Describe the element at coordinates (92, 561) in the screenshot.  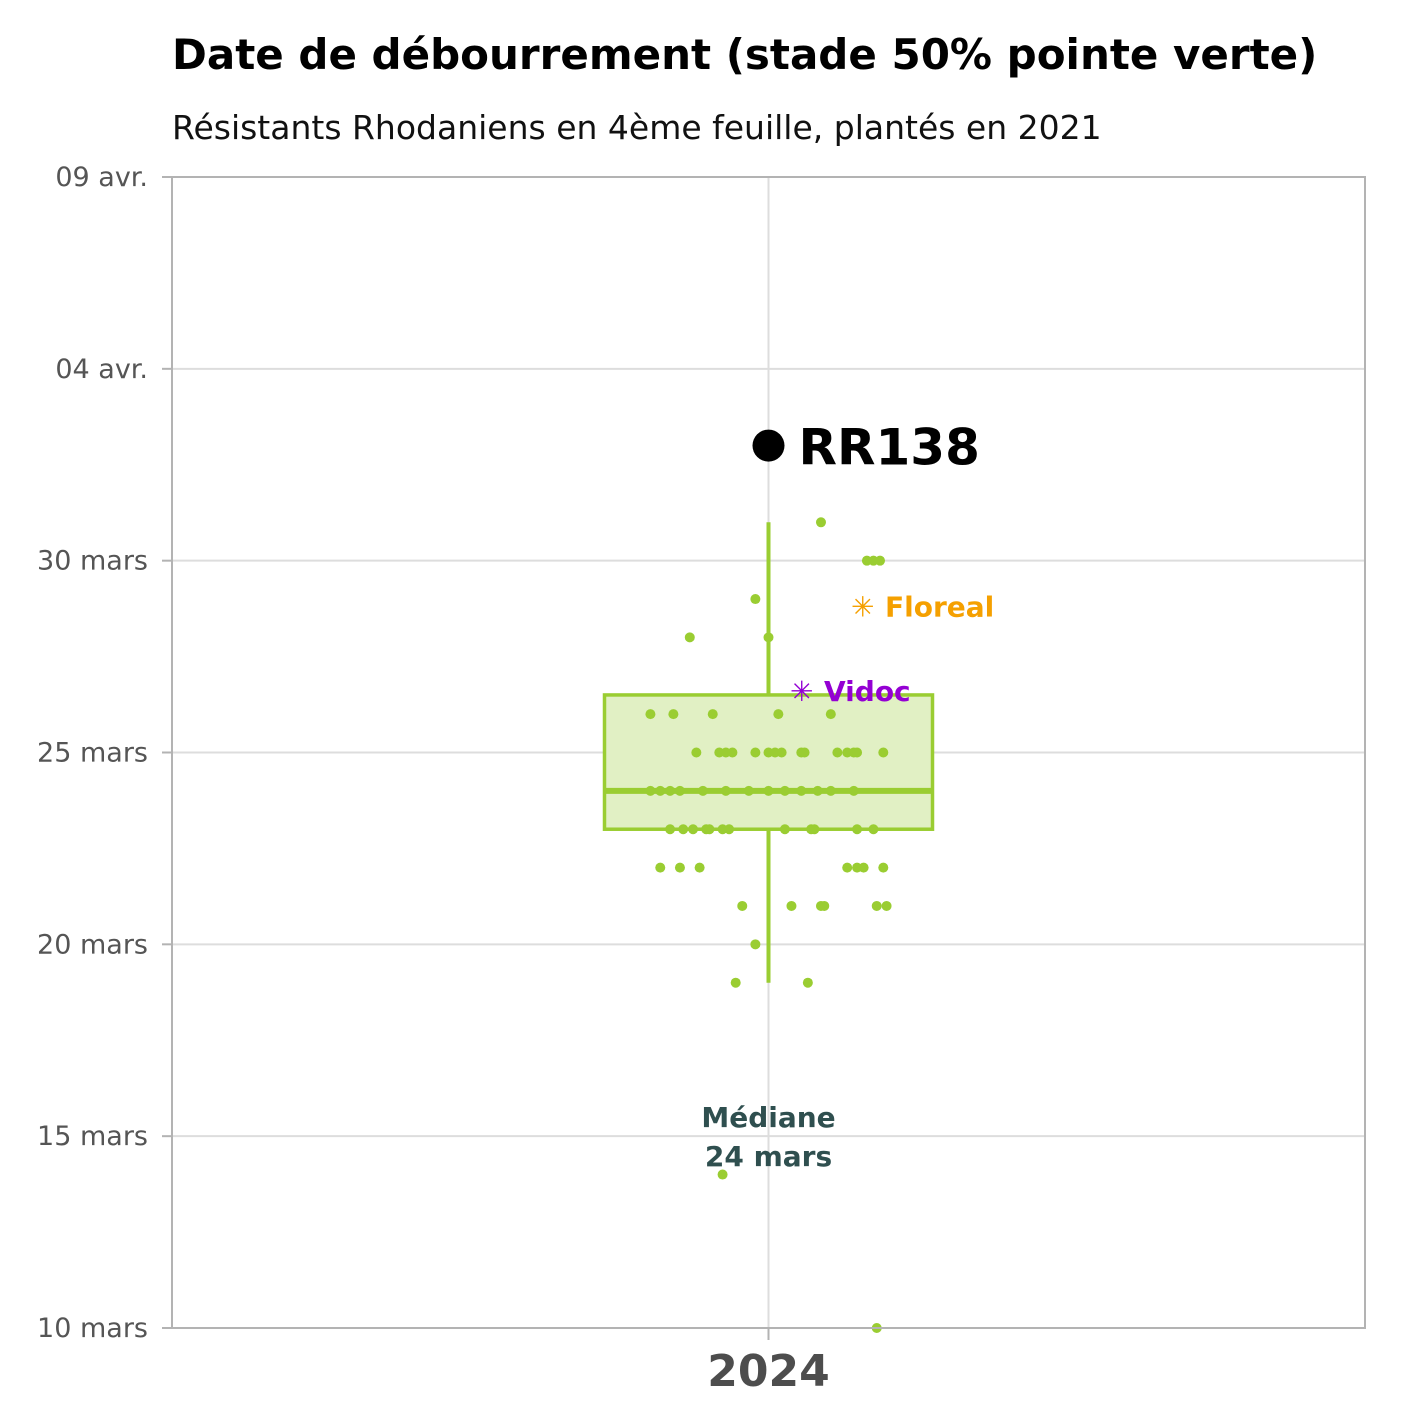
I see `y-tick-label: 30 mars` at that location.